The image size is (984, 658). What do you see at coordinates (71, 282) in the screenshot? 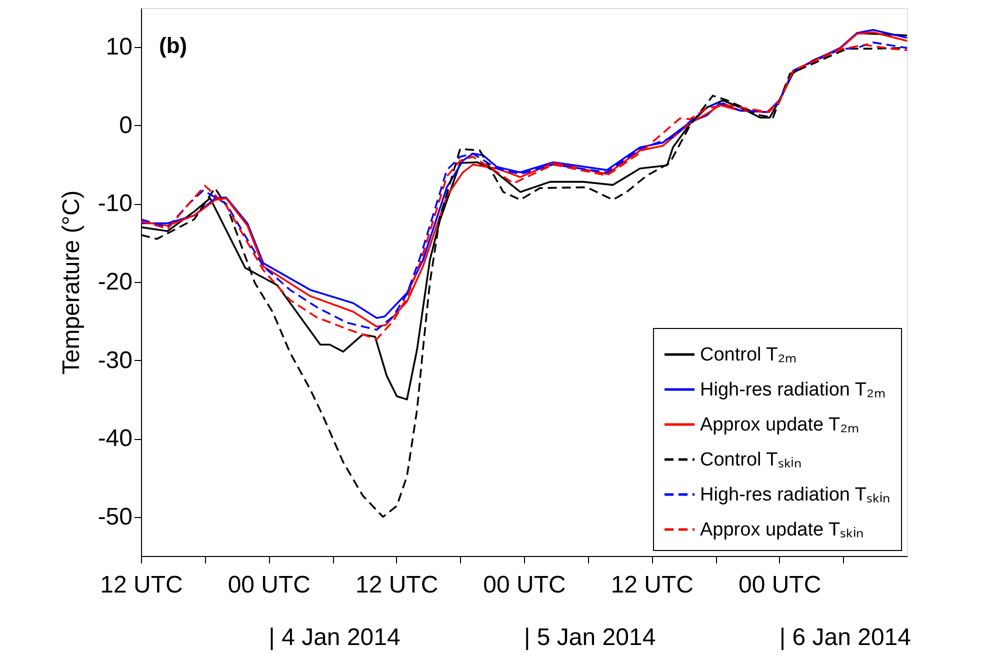
I see `y-axis-title: Temperature (°C)` at bounding box center [71, 282].